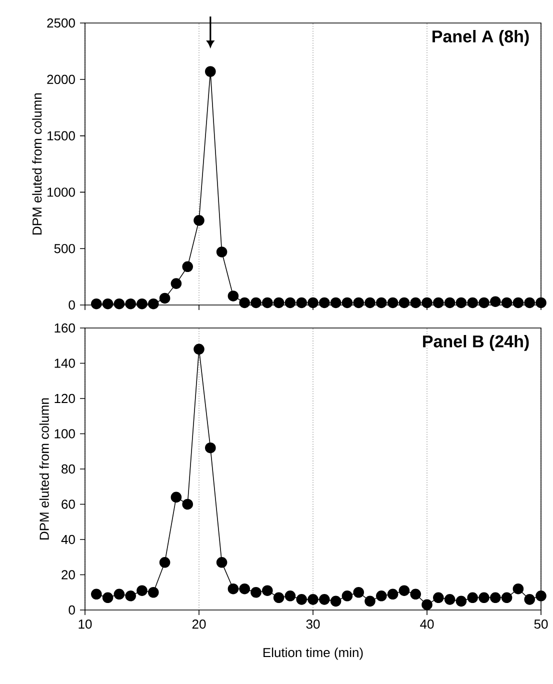 The height and width of the screenshot is (684, 553). Describe the element at coordinates (541, 624) in the screenshot. I see `x-tick-label: 50` at that location.